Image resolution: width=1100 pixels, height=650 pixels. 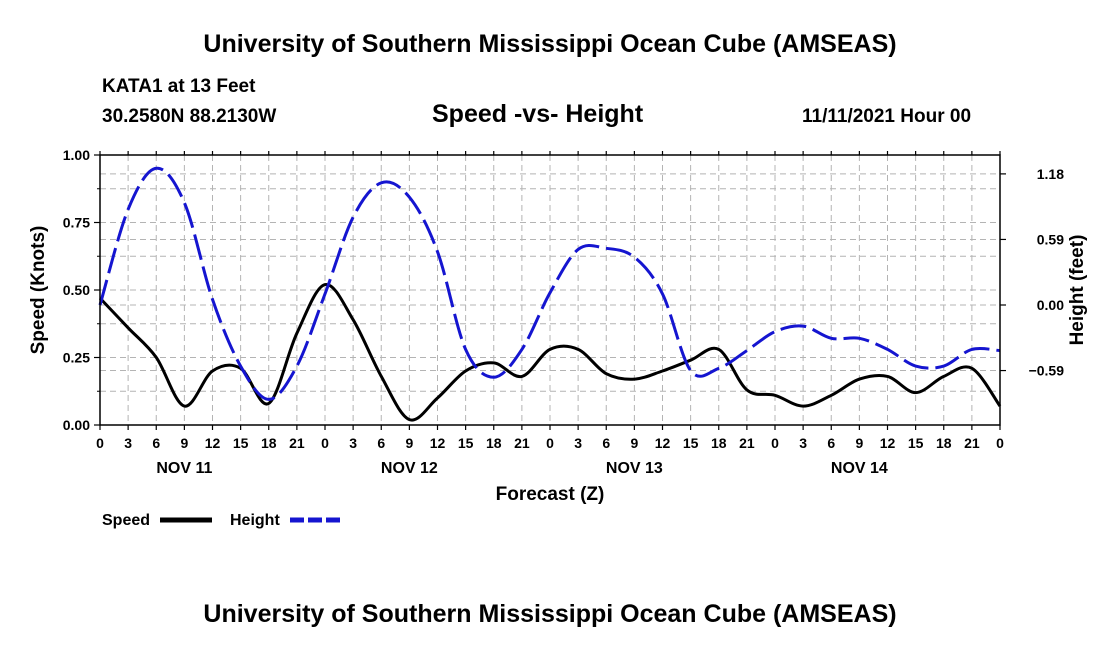 I want to click on y-tick-label: 1.00, so click(x=76, y=155).